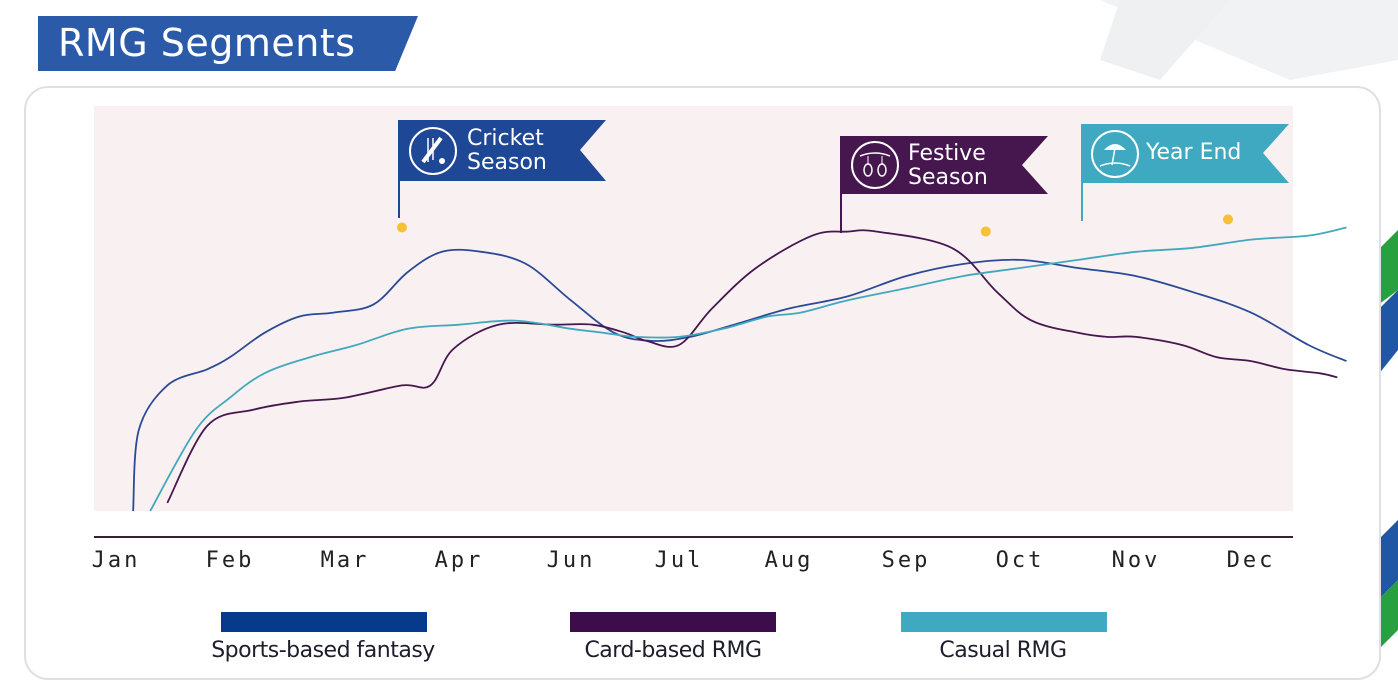 The image size is (1398, 698). What do you see at coordinates (433, 151) in the screenshot?
I see `cricket-icon` at bounding box center [433, 151].